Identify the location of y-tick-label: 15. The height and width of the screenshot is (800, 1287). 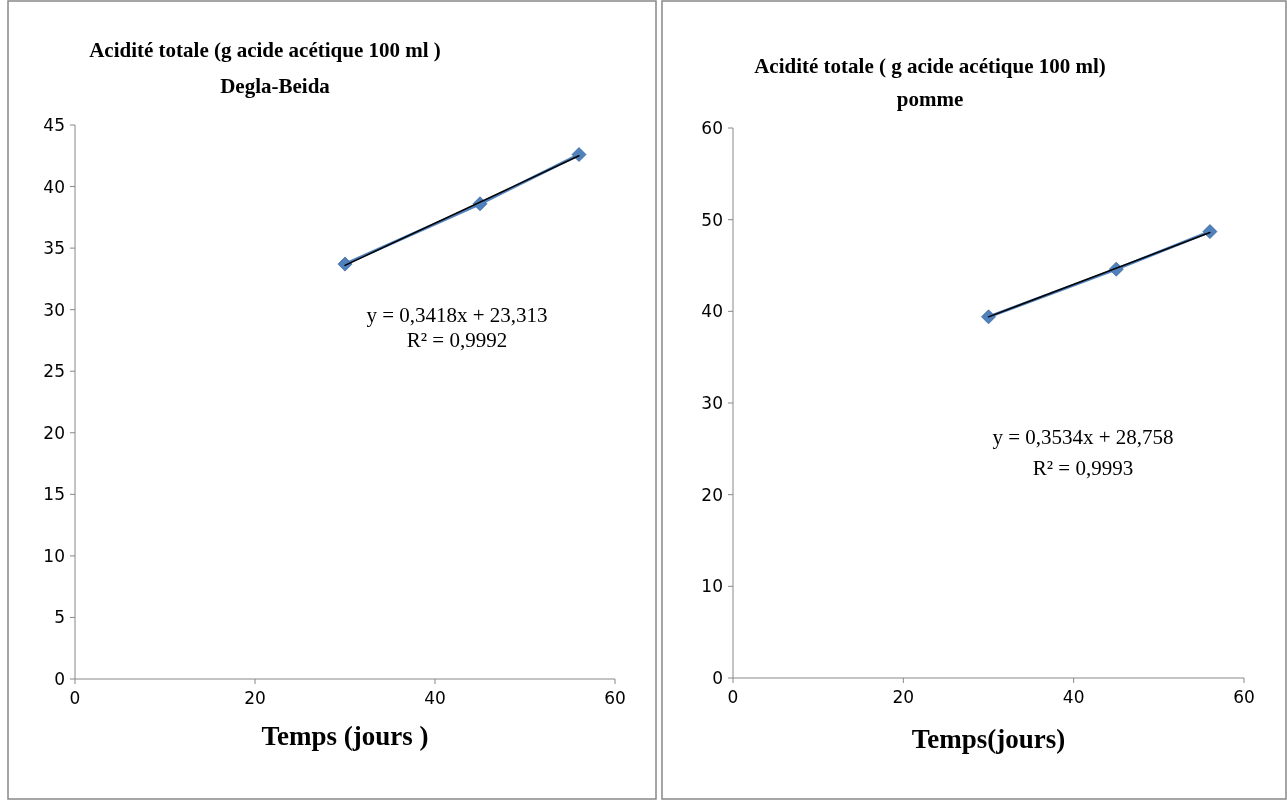
(54, 494).